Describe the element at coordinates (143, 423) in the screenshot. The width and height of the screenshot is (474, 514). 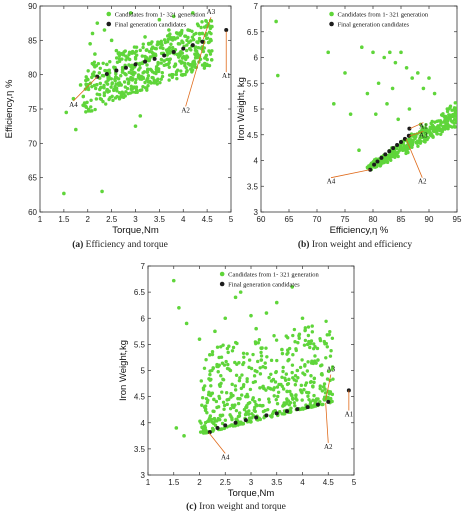
I see `y-tick-label: 4` at that location.